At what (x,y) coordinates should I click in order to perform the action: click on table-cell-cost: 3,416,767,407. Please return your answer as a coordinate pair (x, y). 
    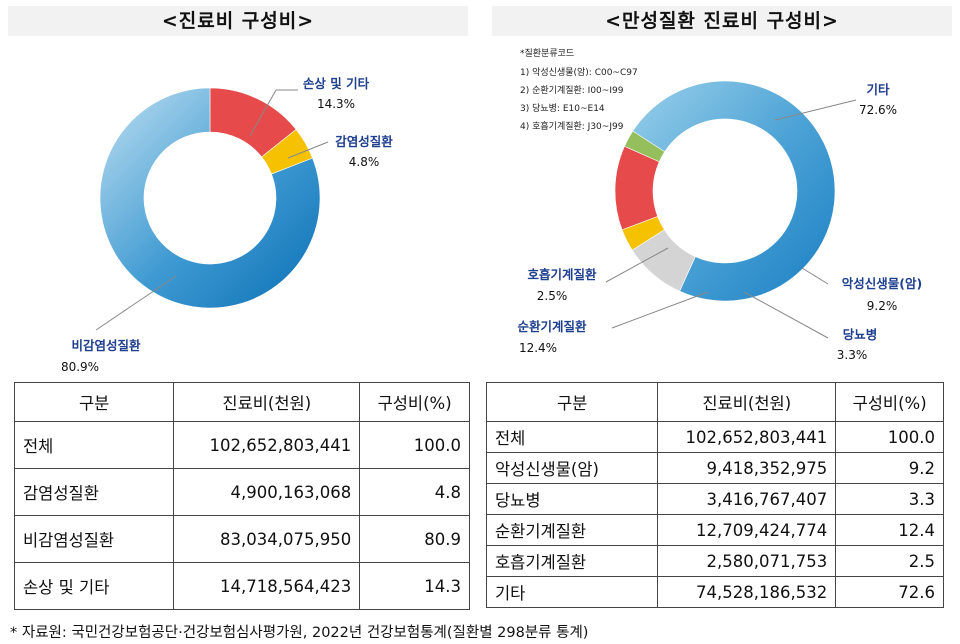
    Looking at the image, I should click on (747, 499).